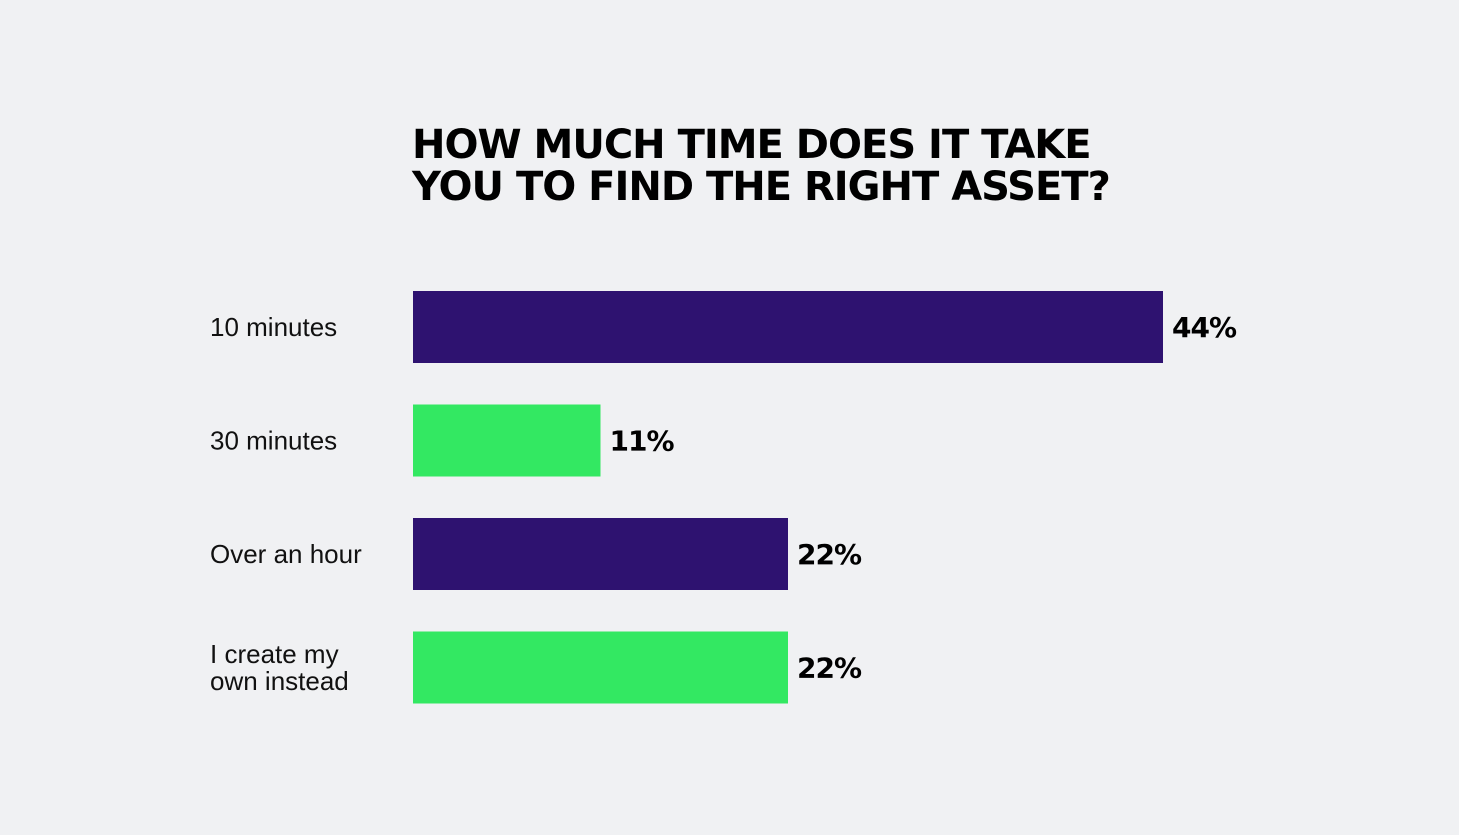 Image resolution: width=1459 pixels, height=835 pixels. What do you see at coordinates (752, 145) in the screenshot?
I see `chart-title-line-1: HOW MUCH TIME DOES IT TAKE` at bounding box center [752, 145].